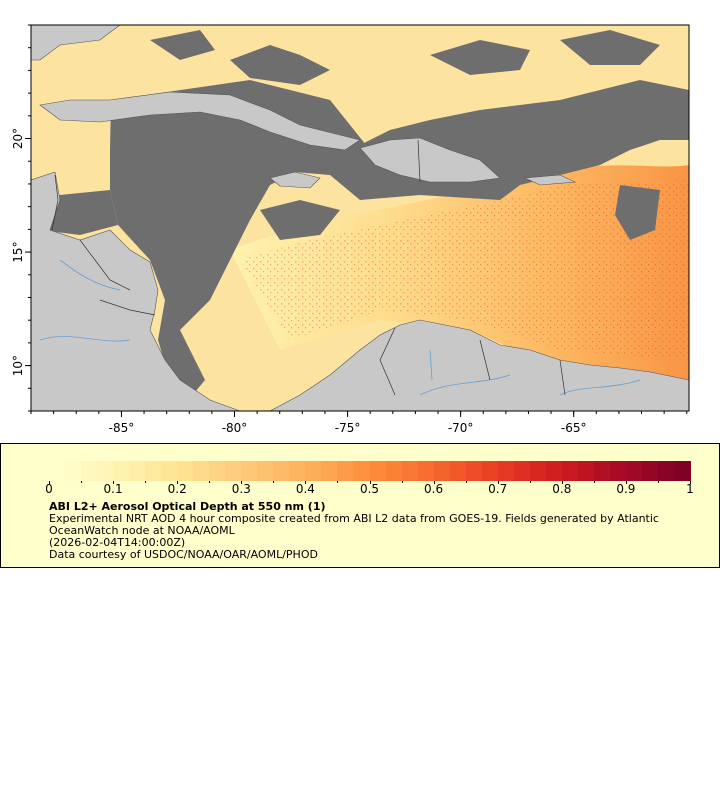  I want to click on rivers, so click(340, 327).